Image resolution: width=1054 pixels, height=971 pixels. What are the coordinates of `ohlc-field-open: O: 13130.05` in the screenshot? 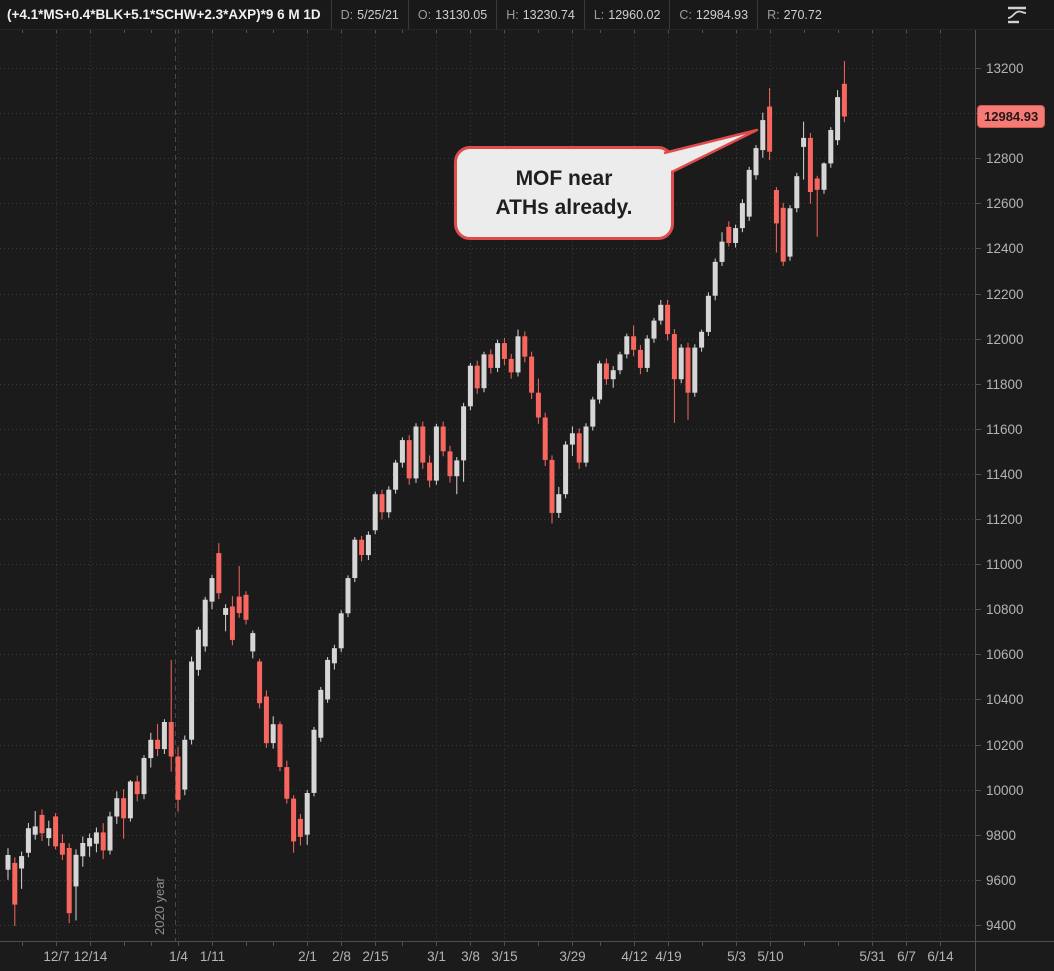 It's located at (451, 14).